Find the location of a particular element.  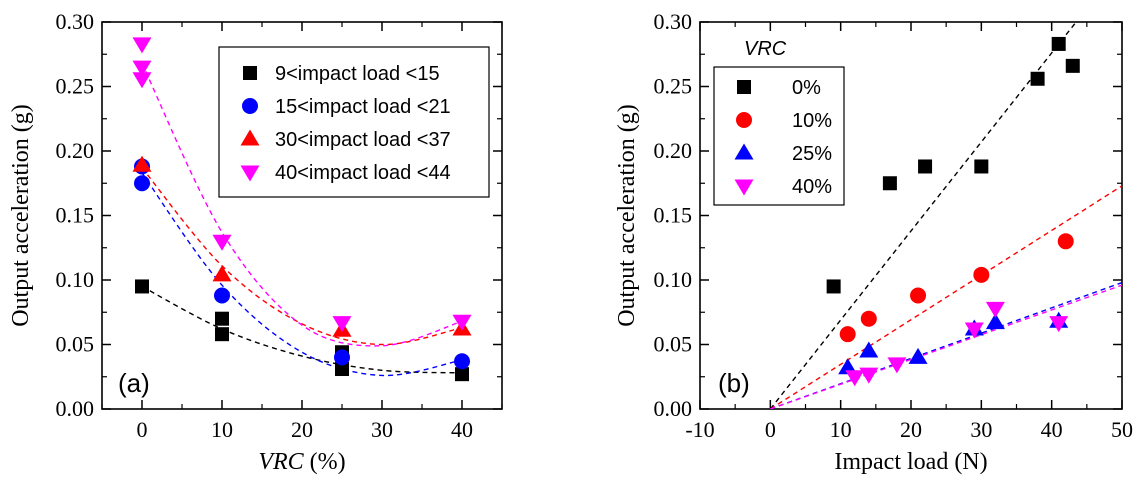

legend-entry-label: 10% is located at coordinates (812, 121).